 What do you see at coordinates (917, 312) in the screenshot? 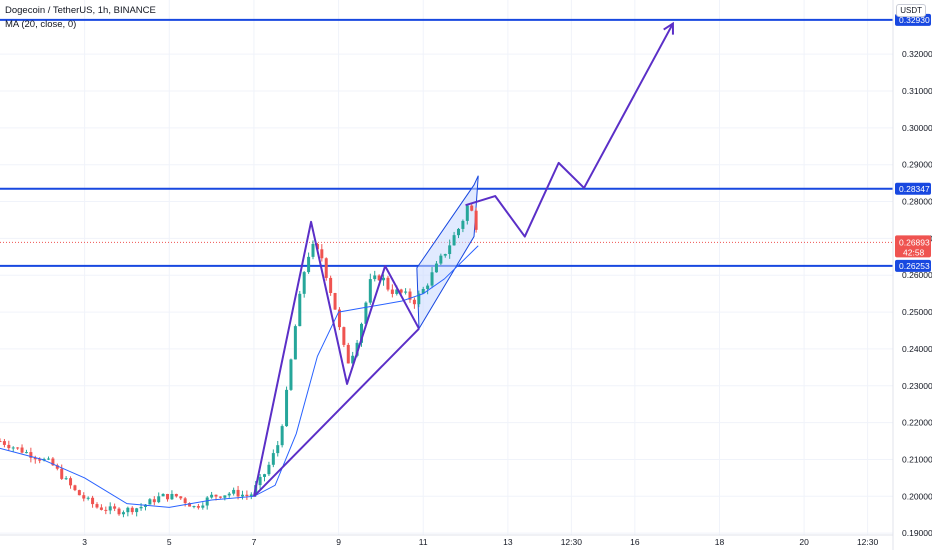
I see `y-tick-label: 0.25000` at bounding box center [917, 312].